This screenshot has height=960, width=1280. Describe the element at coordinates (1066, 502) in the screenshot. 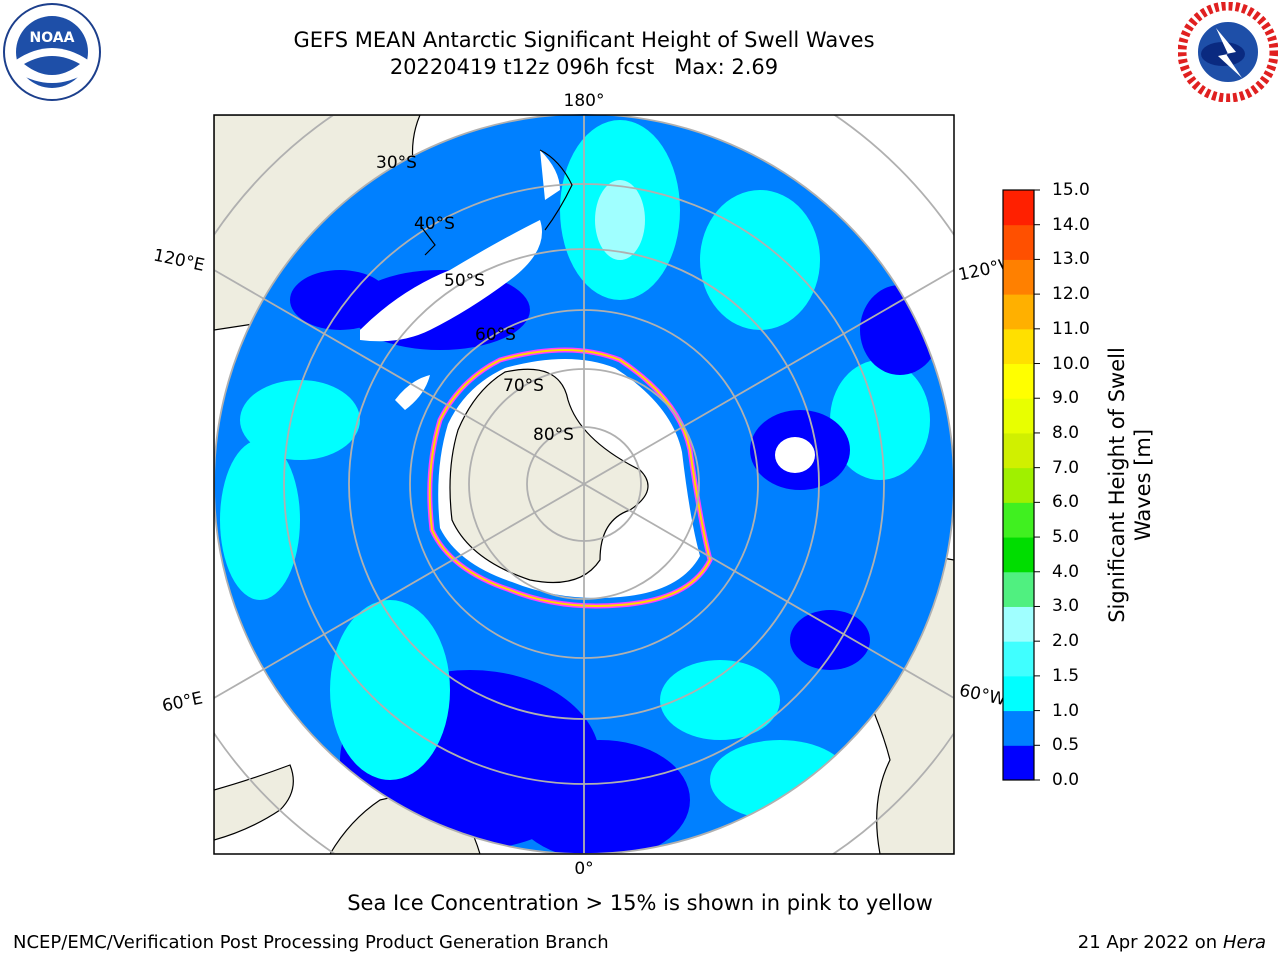

I see `colorbar-tick-label: 6.0` at that location.